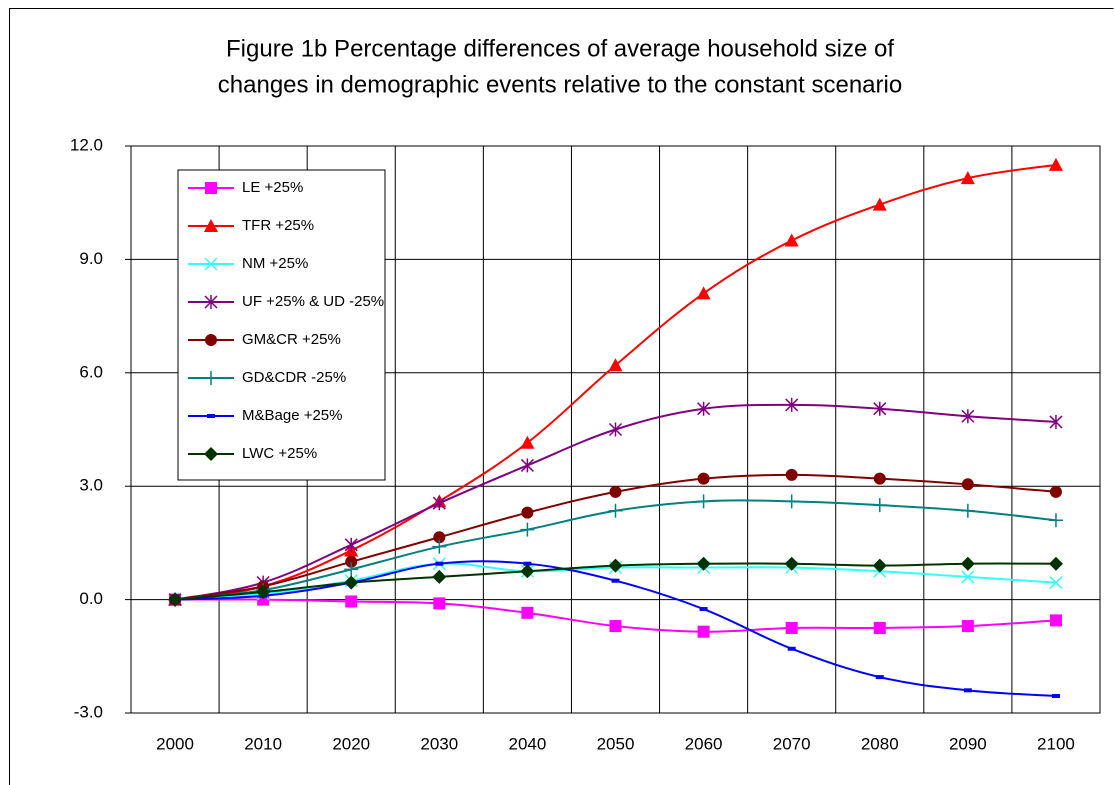  I want to click on legend-box, so click(281, 325).